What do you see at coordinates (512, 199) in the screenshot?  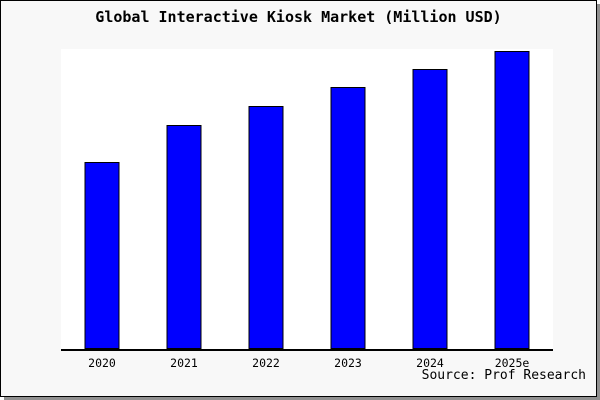 I see `bar-2025e` at bounding box center [512, 199].